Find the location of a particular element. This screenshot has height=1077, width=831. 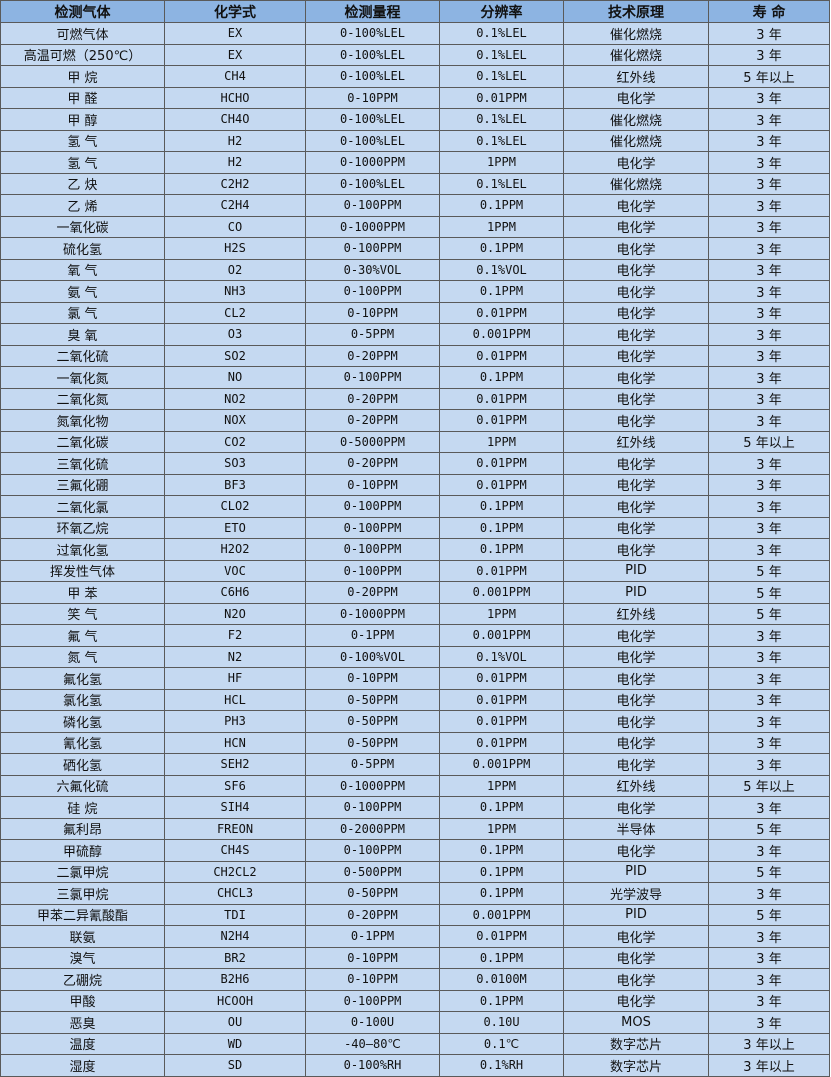

cell-range: -40—80℃ is located at coordinates (372, 1043).